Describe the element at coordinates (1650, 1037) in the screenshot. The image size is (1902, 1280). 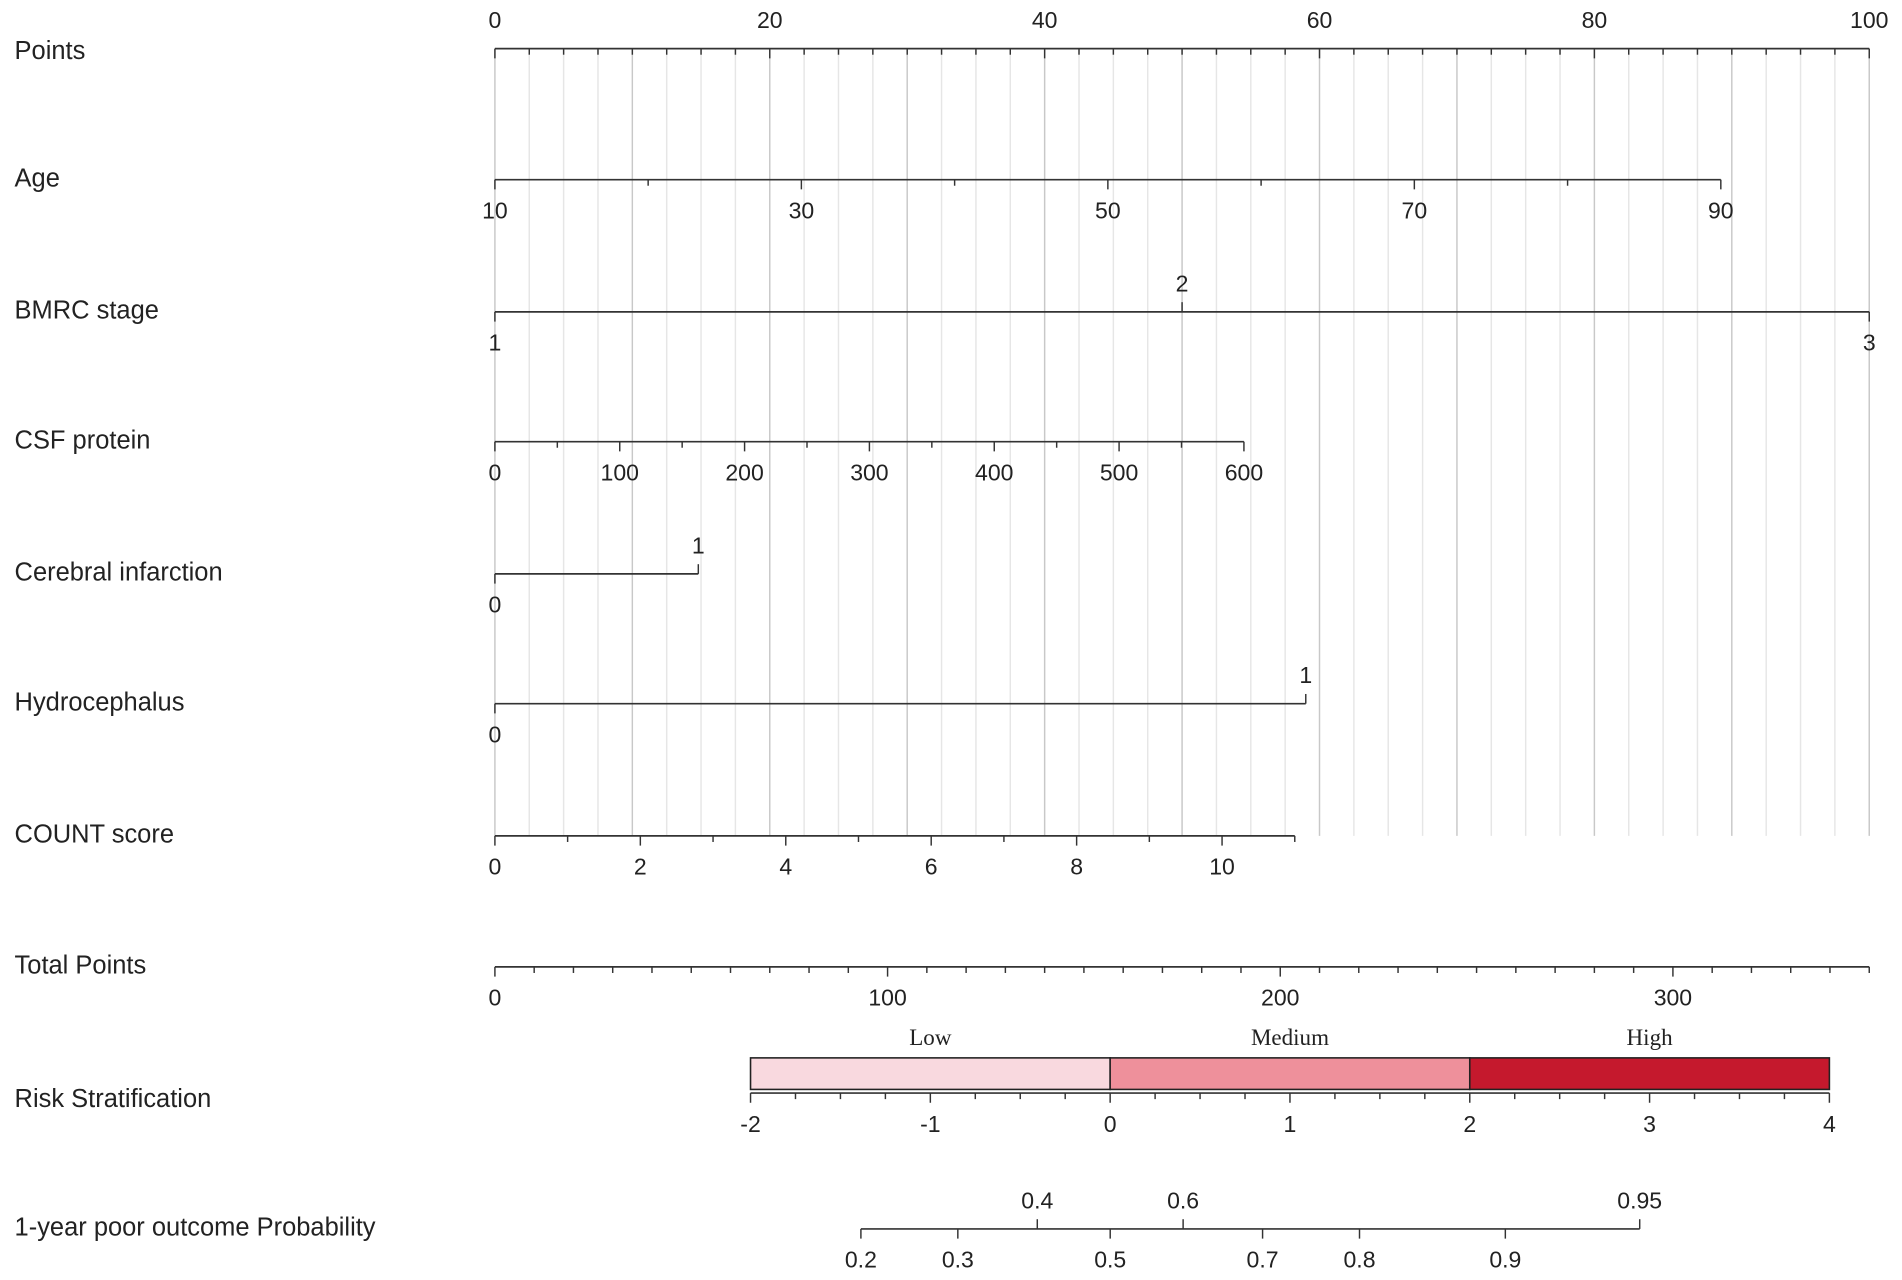
I see `band-label: High` at that location.